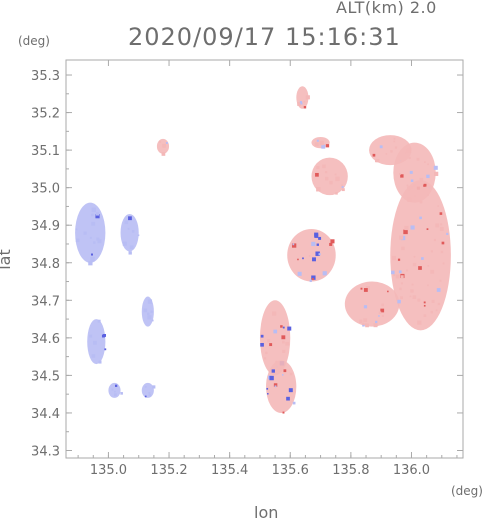 The height and width of the screenshot is (522, 491). I want to click on x-tick-label: 135.8, so click(350, 470).